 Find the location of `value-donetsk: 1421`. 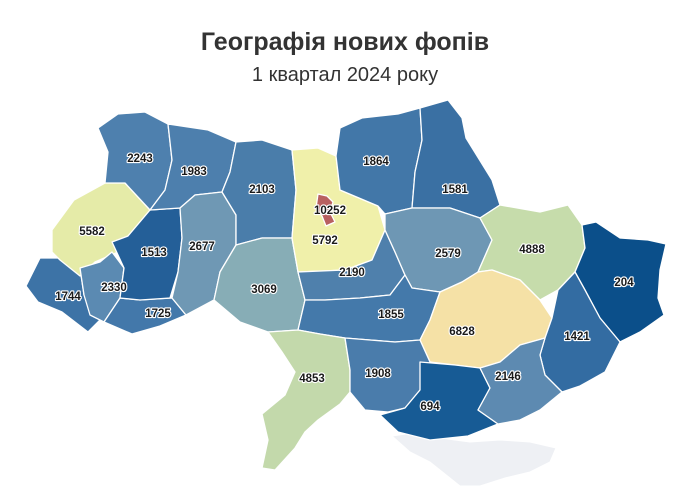

value-donetsk: 1421 is located at coordinates (577, 337).